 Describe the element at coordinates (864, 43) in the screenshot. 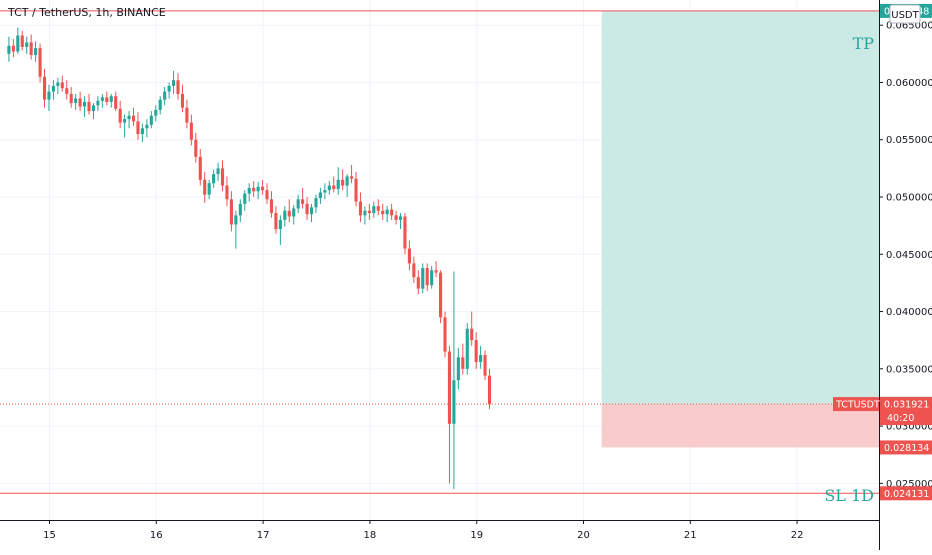

I see `tp-annotation: TP` at that location.